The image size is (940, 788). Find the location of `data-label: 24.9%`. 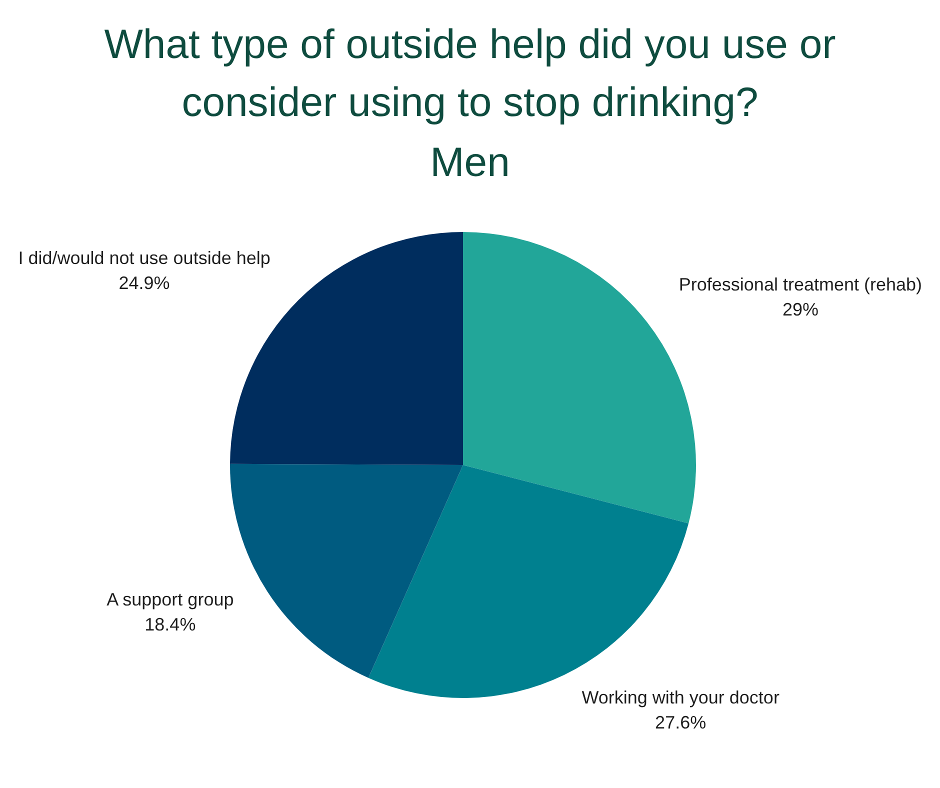

data-label: 24.9% is located at coordinates (144, 283).